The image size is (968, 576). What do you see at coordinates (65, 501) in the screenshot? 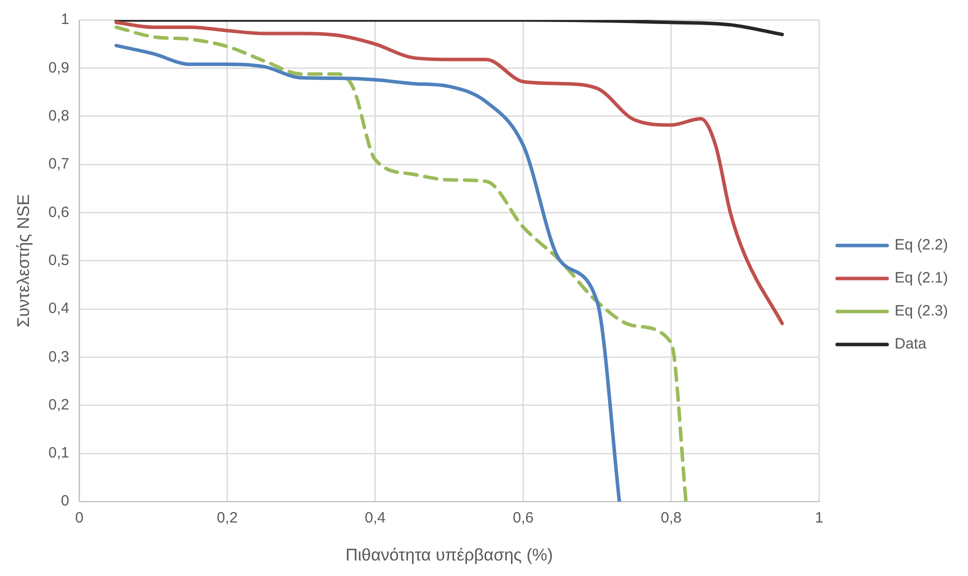
I see `y-tick-label: 0` at bounding box center [65, 501].